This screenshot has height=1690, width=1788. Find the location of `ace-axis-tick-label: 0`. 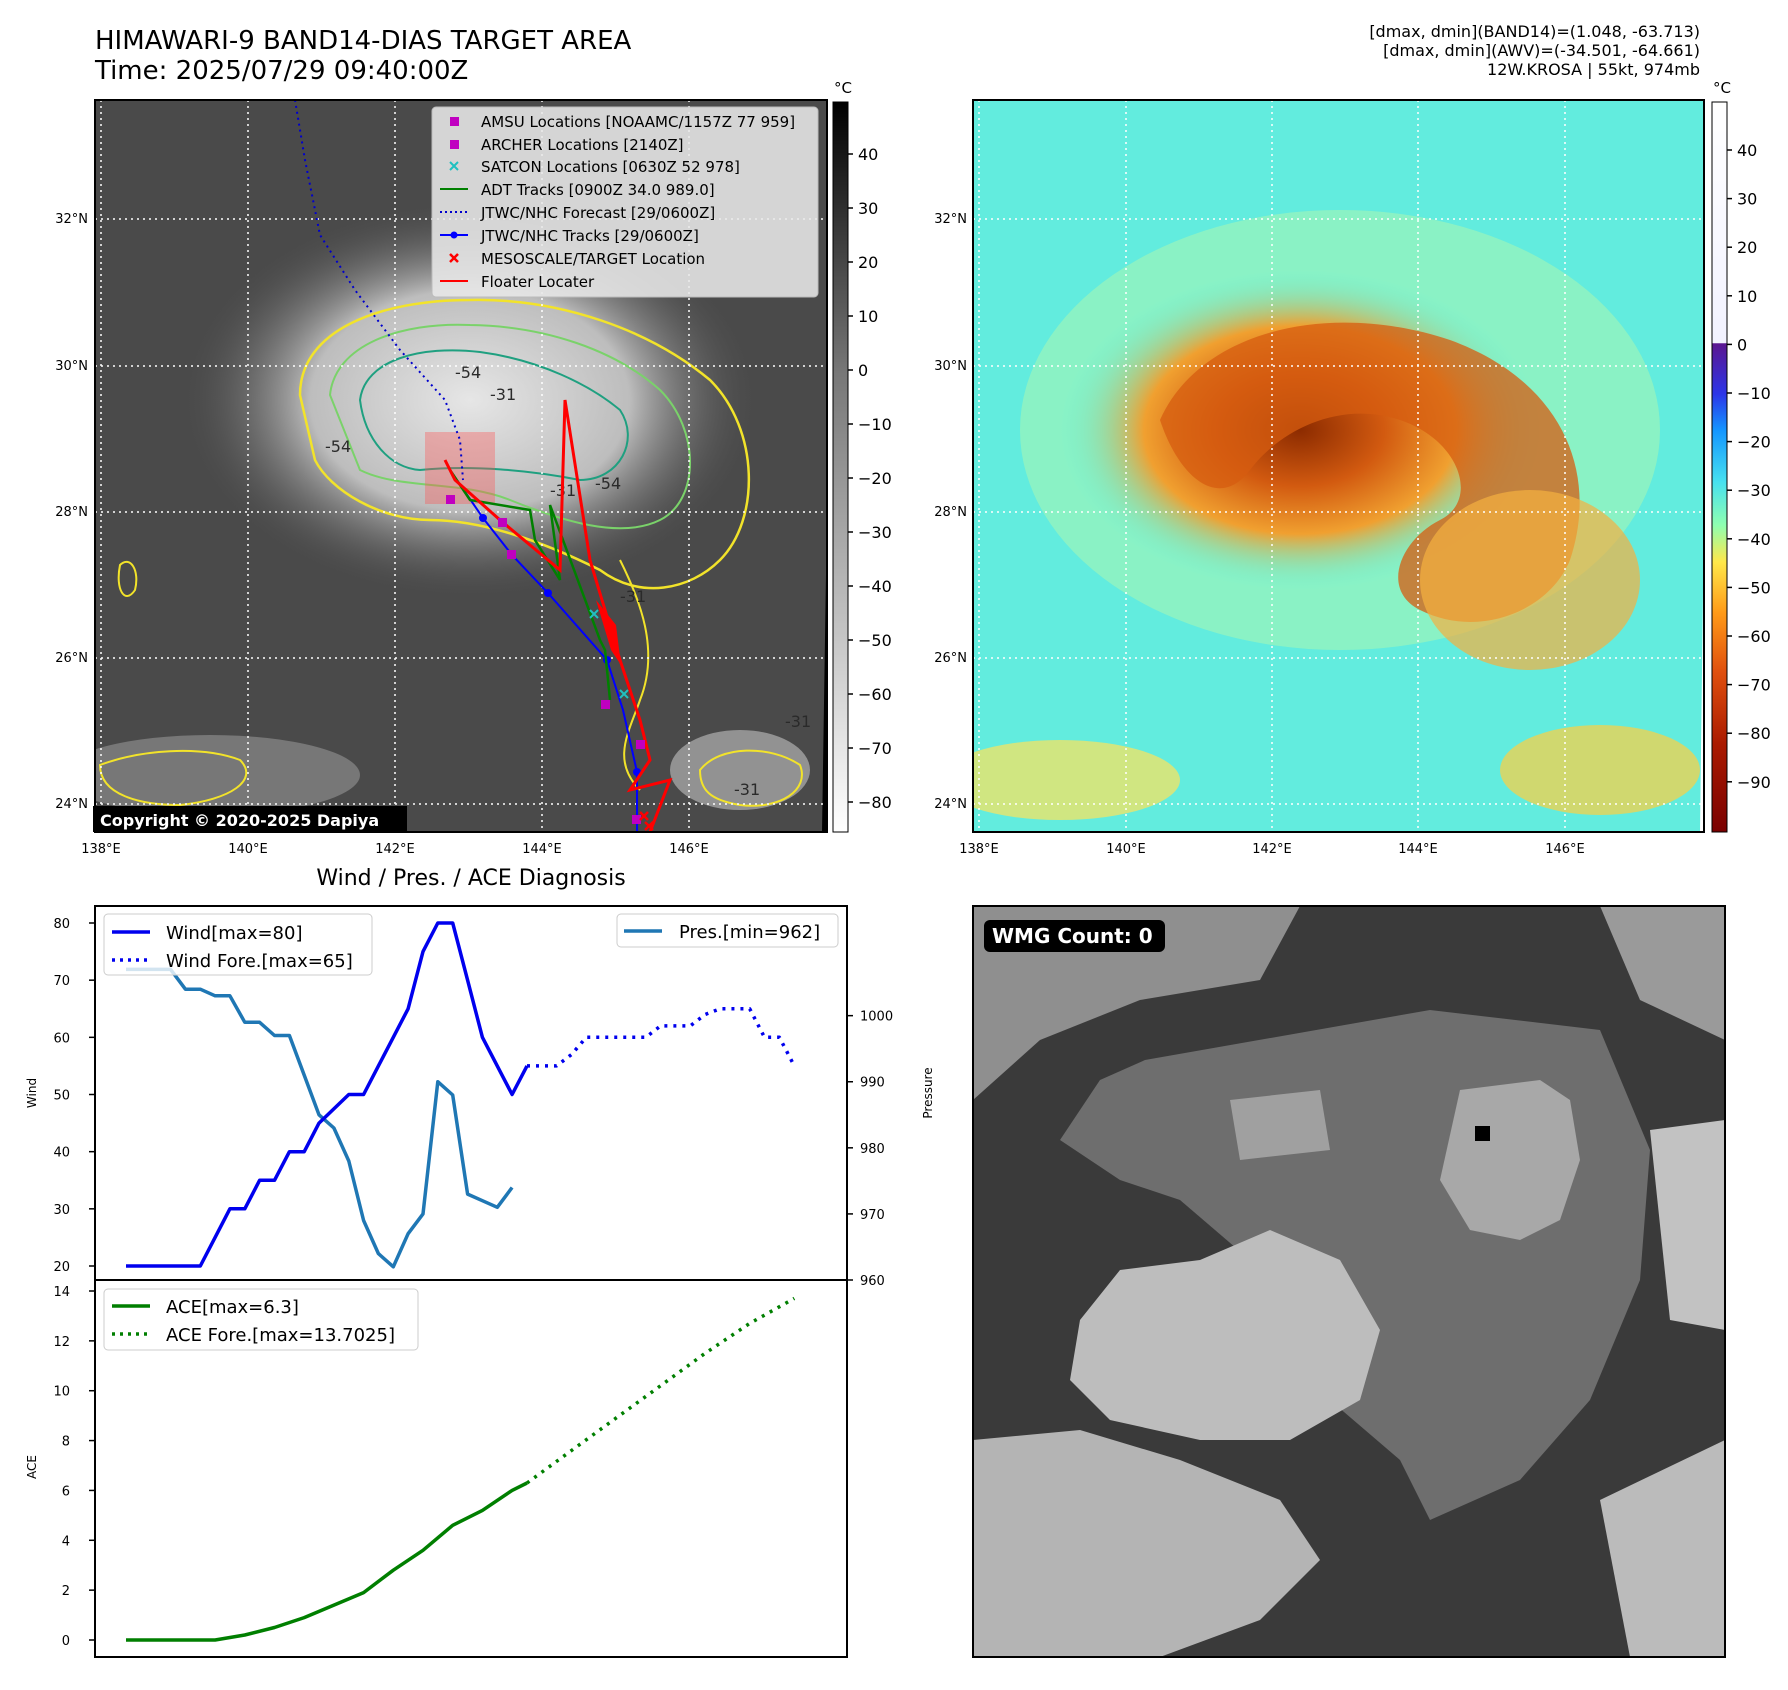

ace-axis-tick-label: 0 is located at coordinates (66, 1641).